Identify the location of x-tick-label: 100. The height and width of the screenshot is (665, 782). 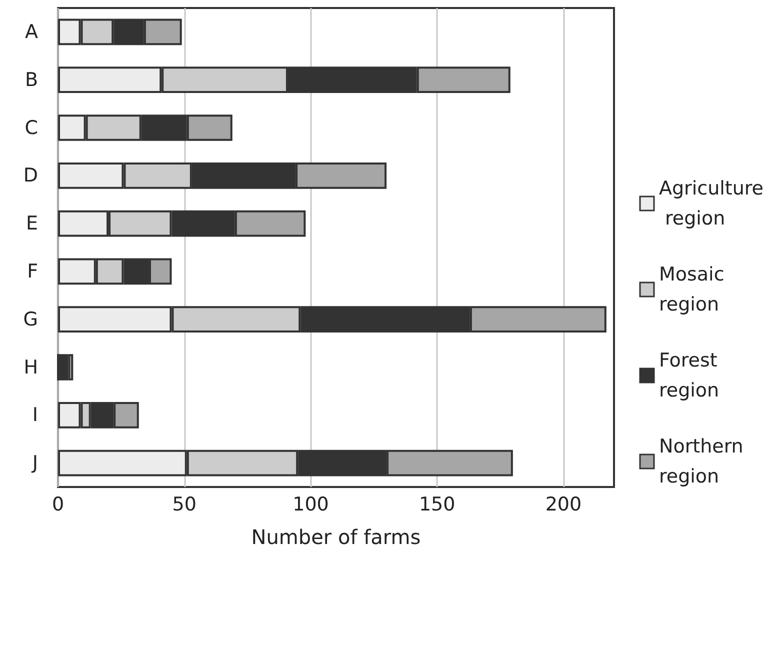
(310, 505).